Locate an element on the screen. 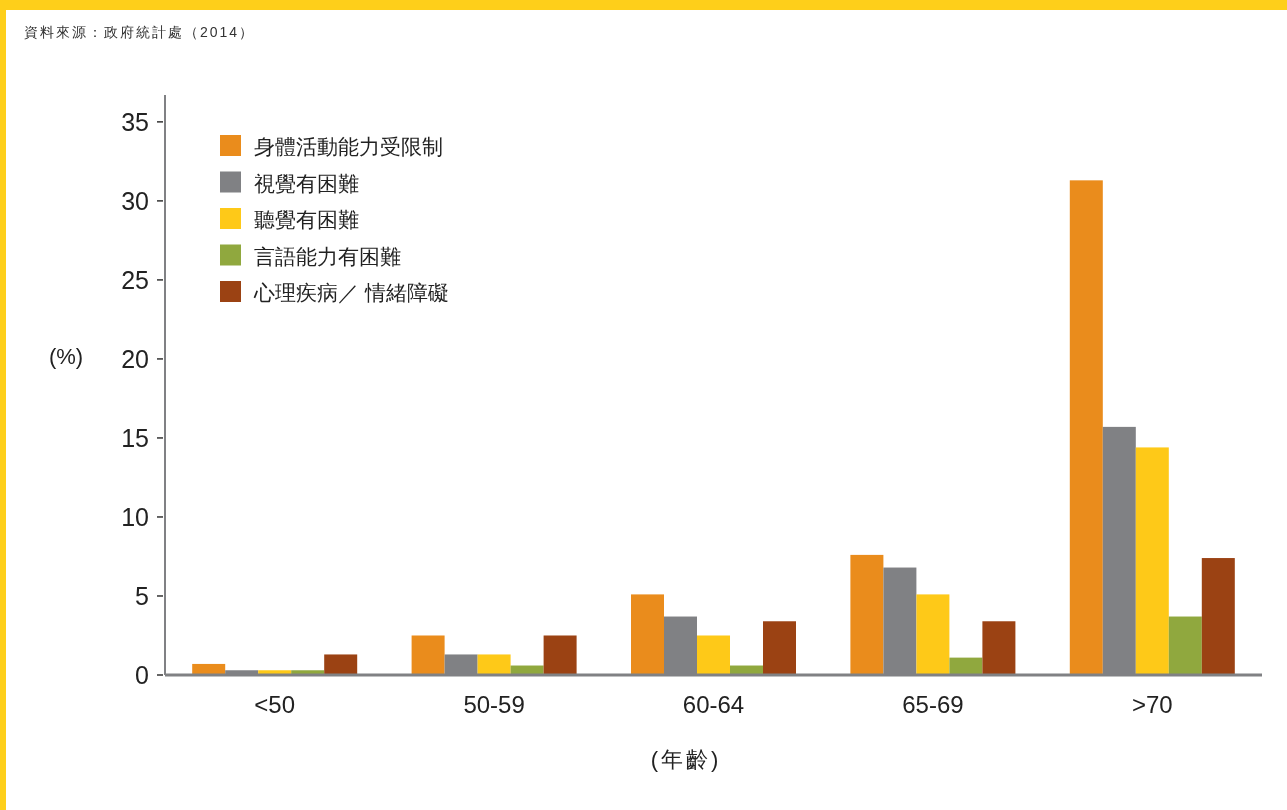 This screenshot has width=1287, height=810. x-axis-title: (年齡) is located at coordinates (686, 759).